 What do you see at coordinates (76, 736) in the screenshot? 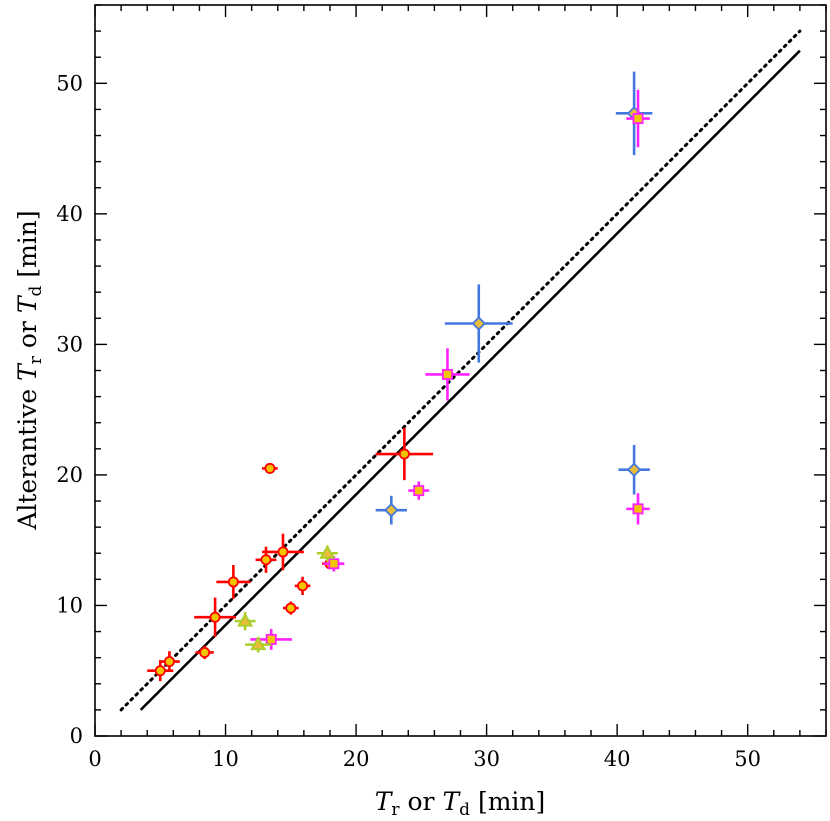
I see `y-tick-label: 0` at bounding box center [76, 736].